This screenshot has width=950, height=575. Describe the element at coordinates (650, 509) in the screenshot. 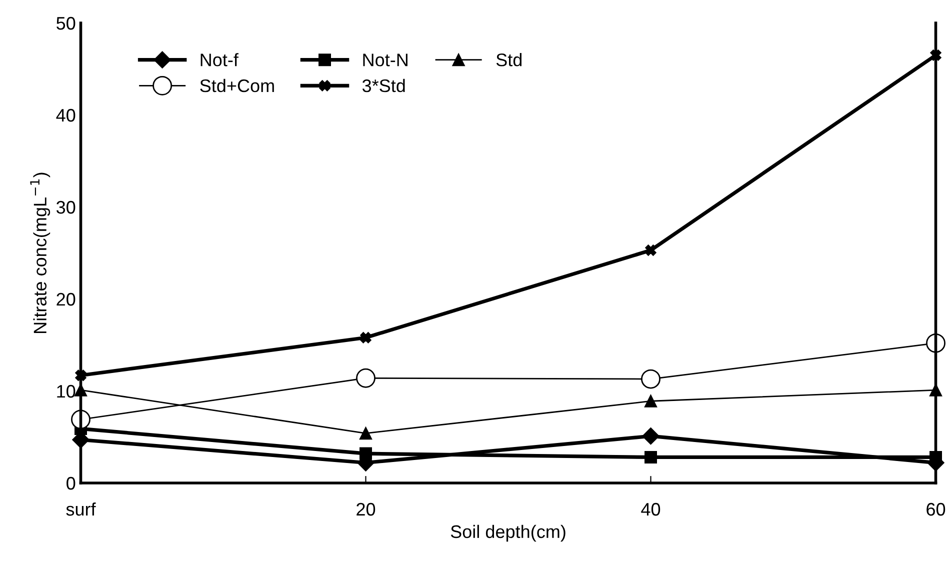

I see `x-tick-label: 40` at that location.